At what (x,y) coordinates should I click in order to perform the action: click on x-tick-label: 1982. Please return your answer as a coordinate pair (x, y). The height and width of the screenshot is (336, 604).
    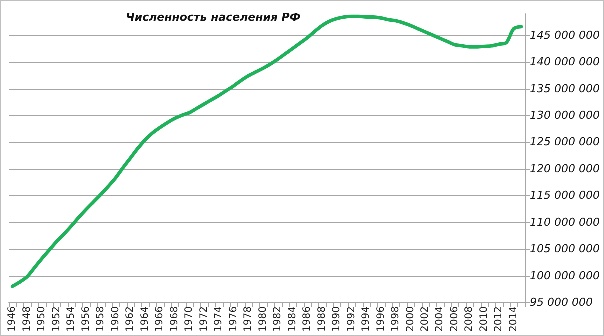
    Looking at the image, I should click on (278, 319).